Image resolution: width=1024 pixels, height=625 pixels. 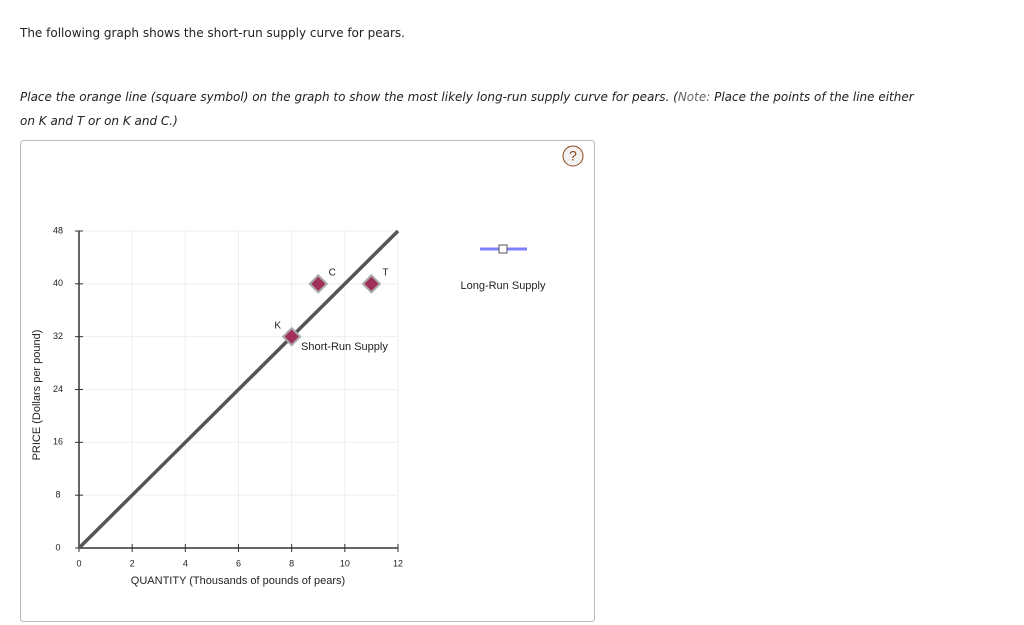 I want to click on y-tick-label: 0, so click(x=57, y=547).